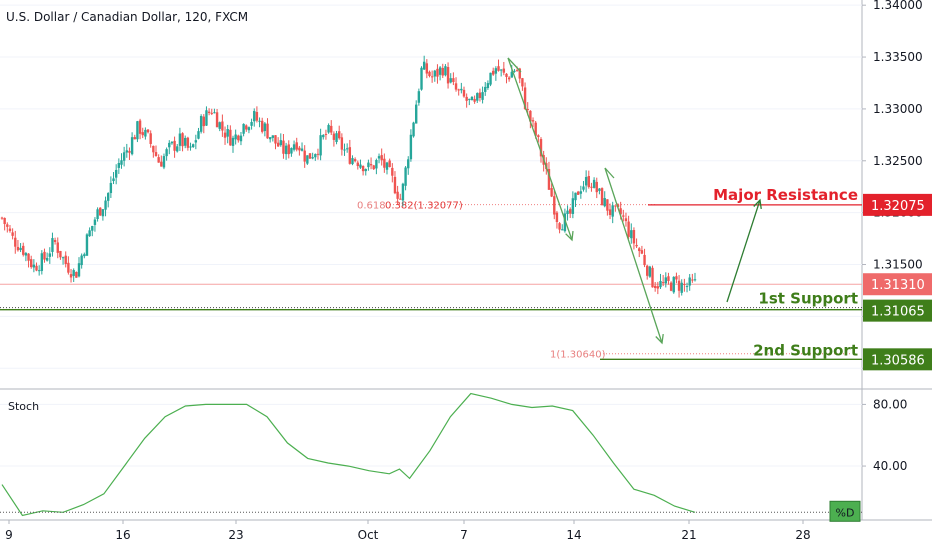  I want to click on fib-382-label: 0.382(1.32077), so click(424, 206).